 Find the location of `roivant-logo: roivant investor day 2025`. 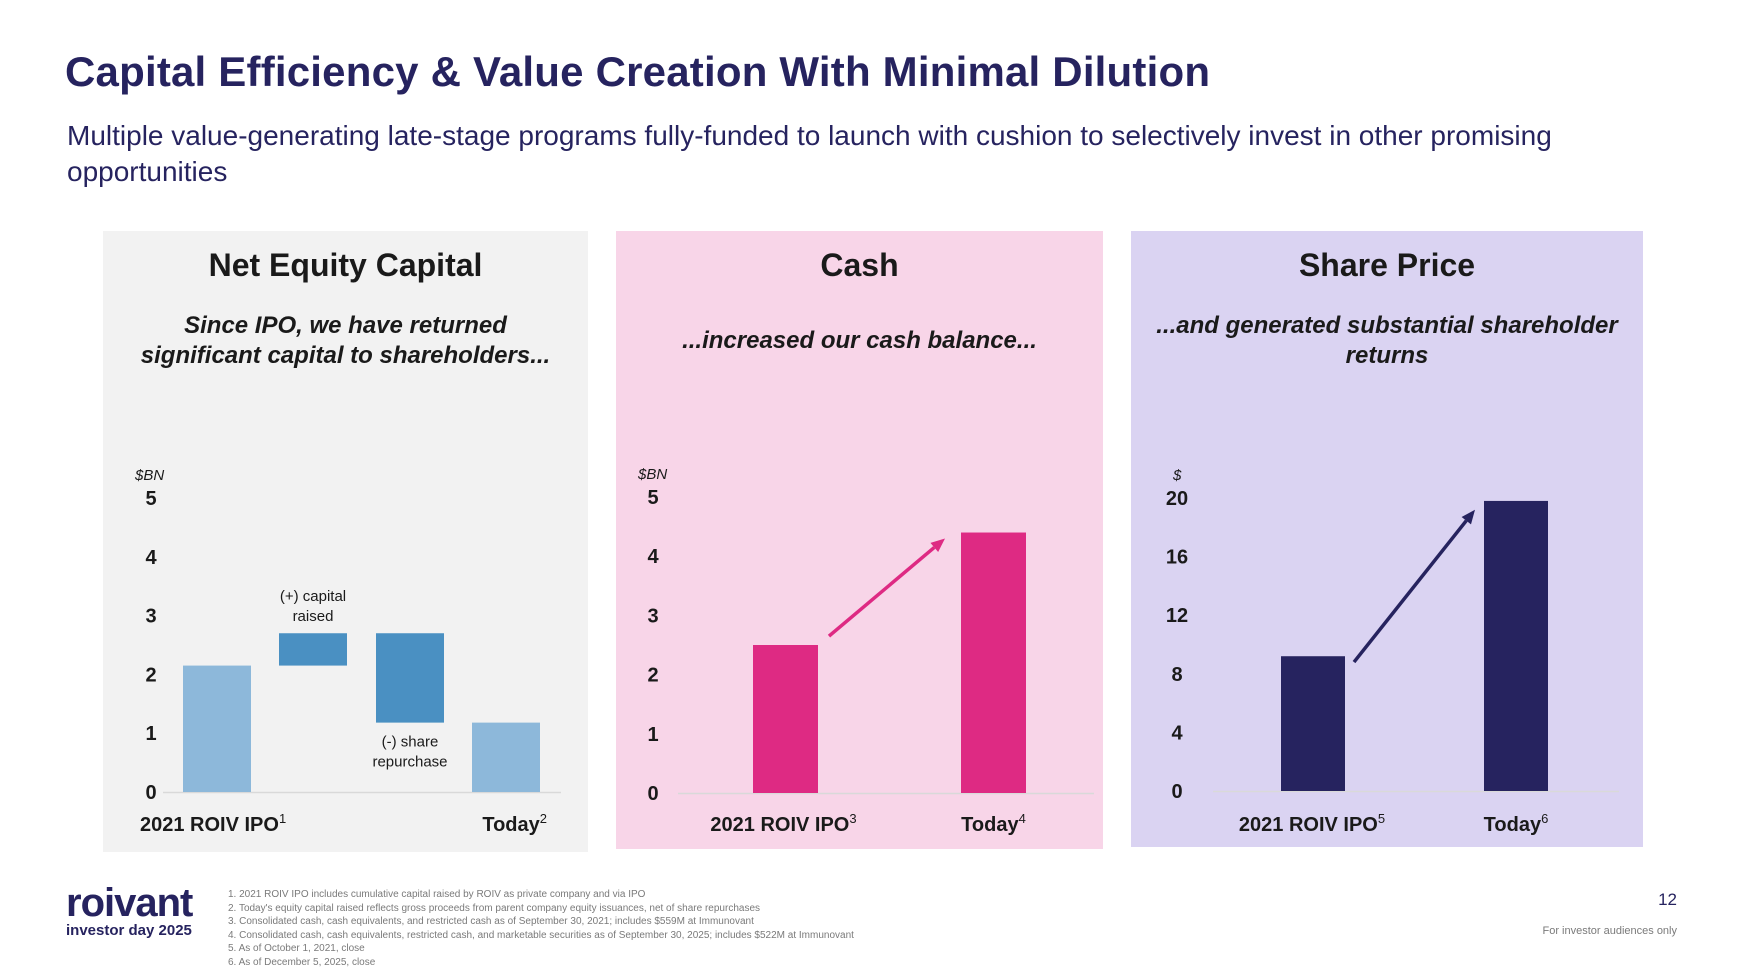

roivant-logo: roivant investor day 2025 is located at coordinates (129, 910).